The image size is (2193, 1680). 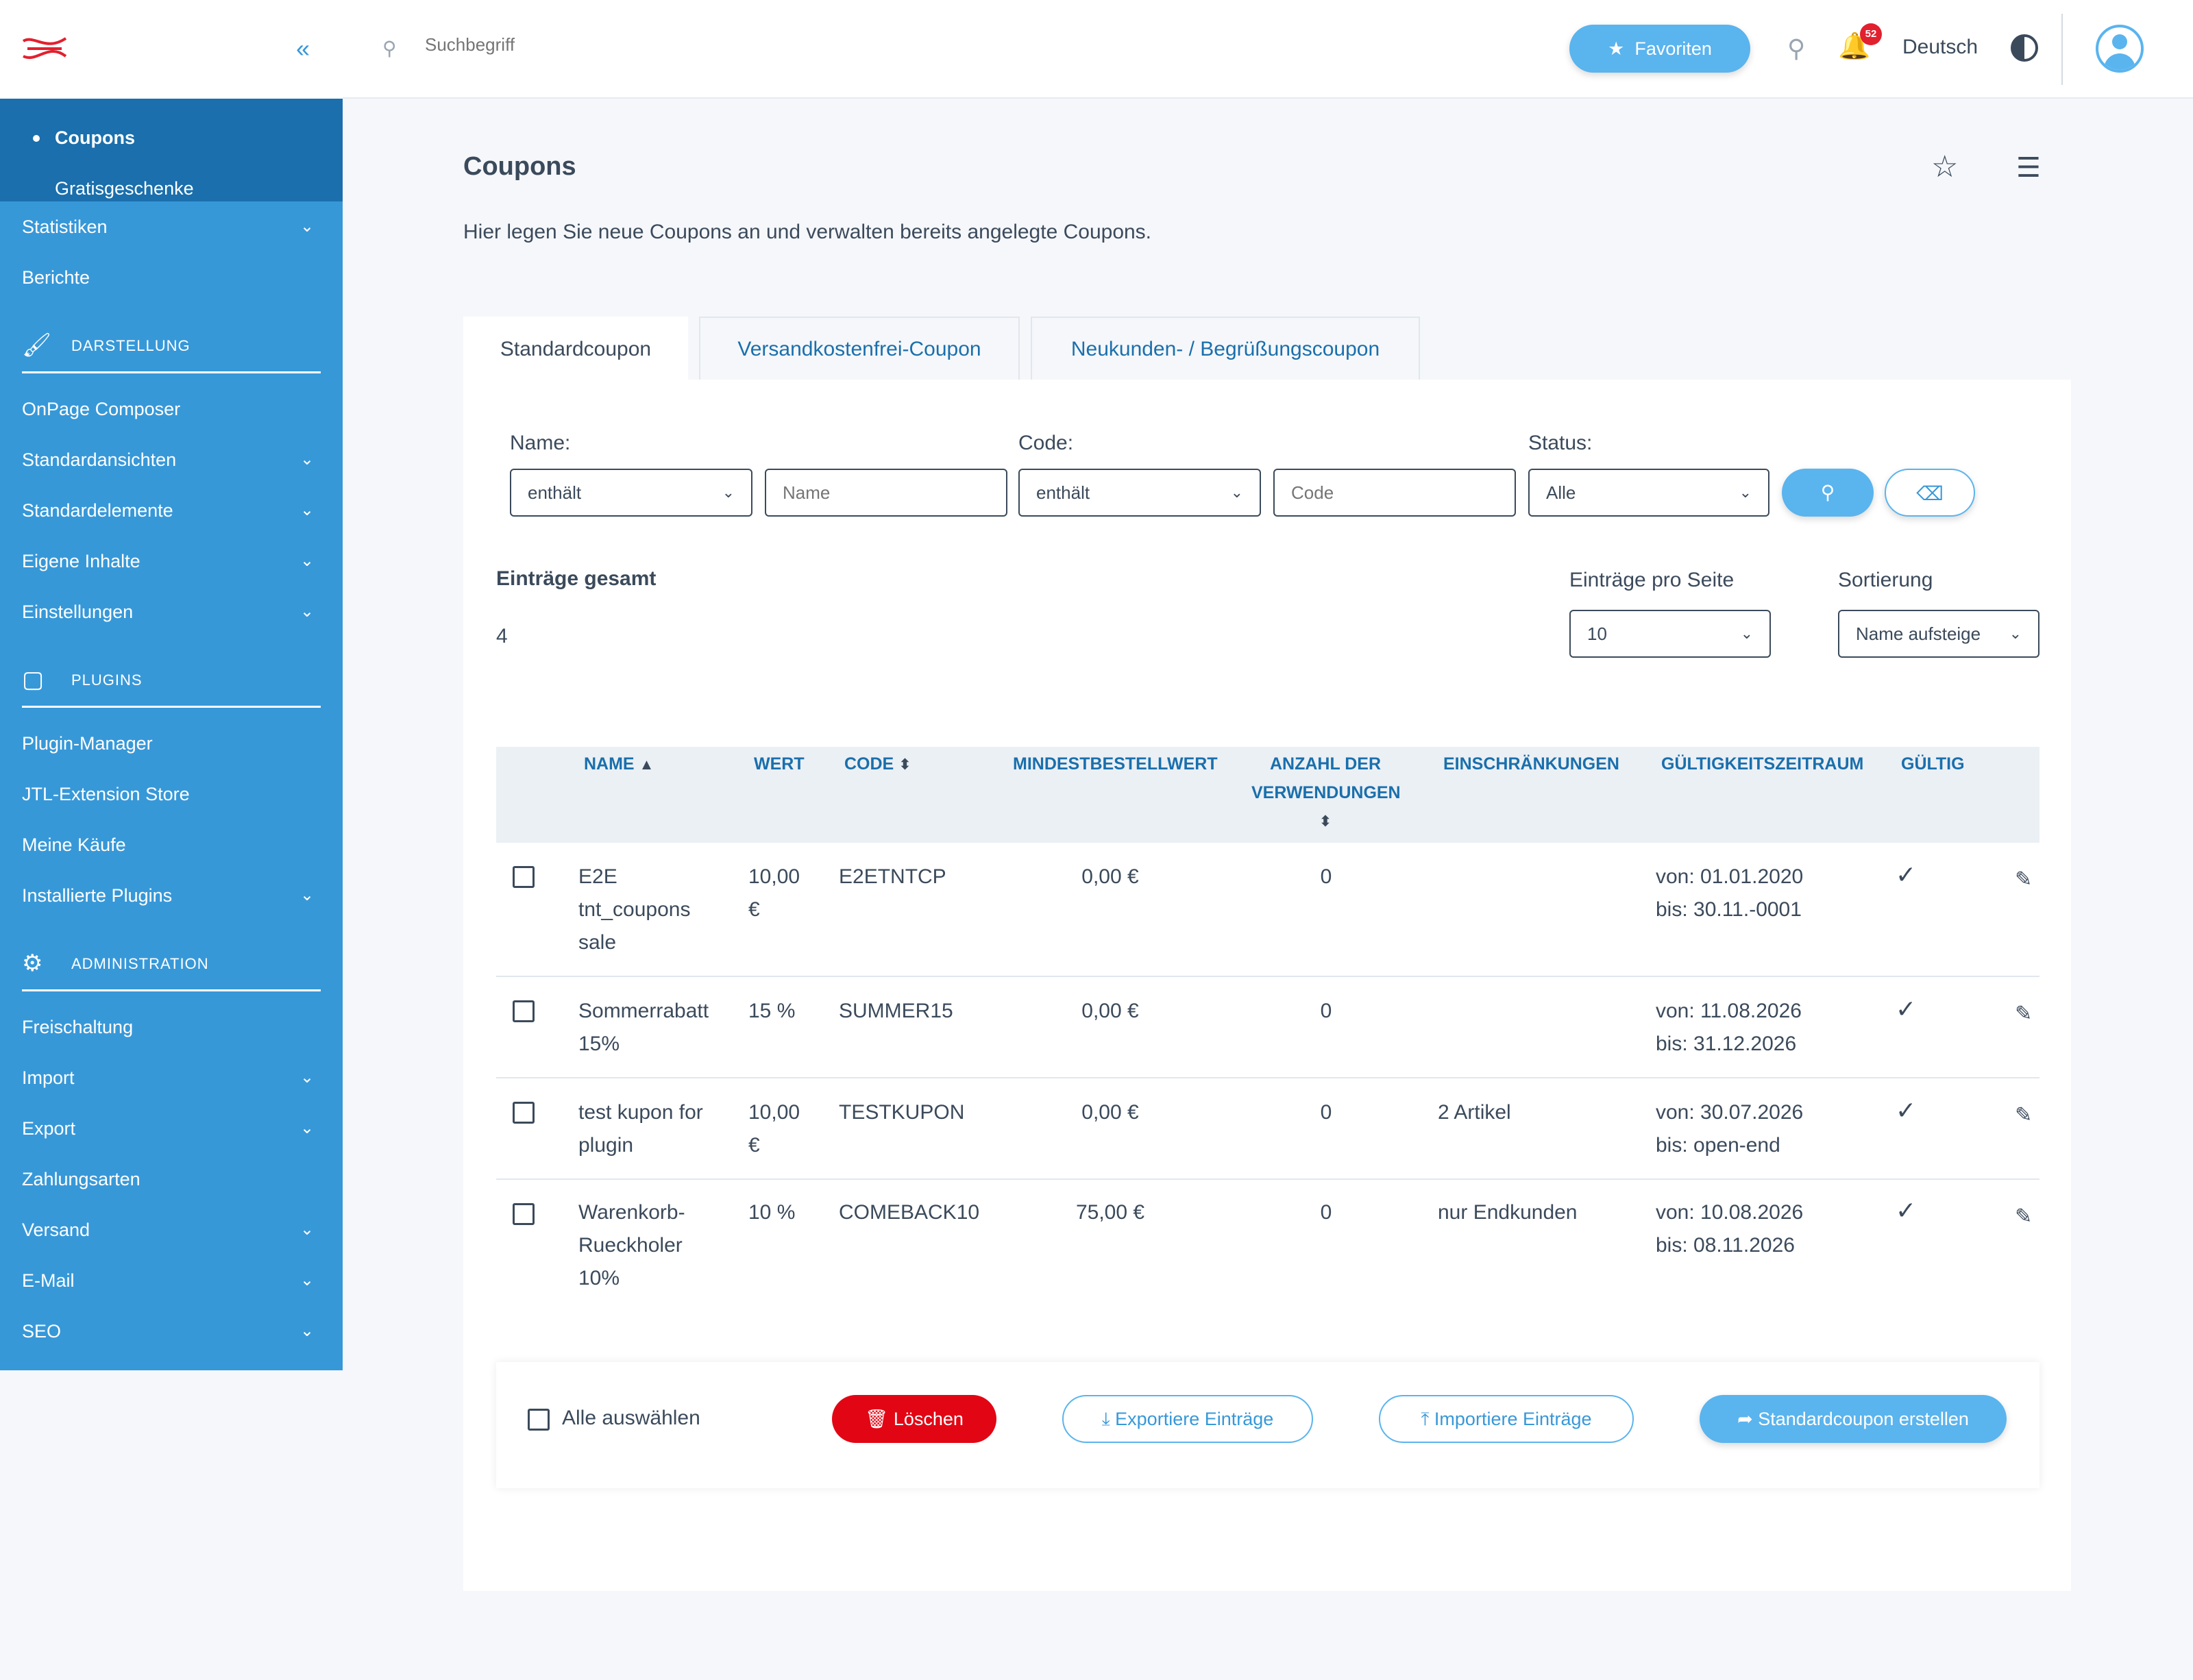 I want to click on name-line: 10%, so click(x=599, y=1278).